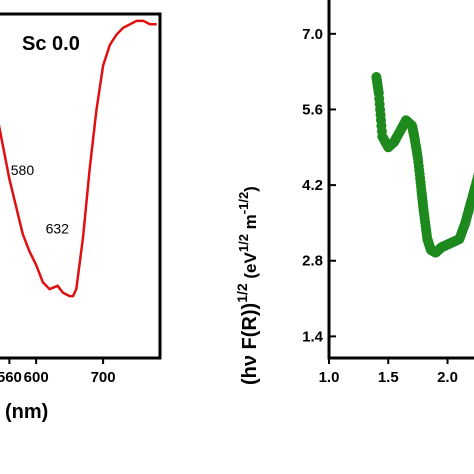 This screenshot has width=474, height=474. What do you see at coordinates (312, 34) in the screenshot?
I see `right-y-tick-label: 7.0` at bounding box center [312, 34].